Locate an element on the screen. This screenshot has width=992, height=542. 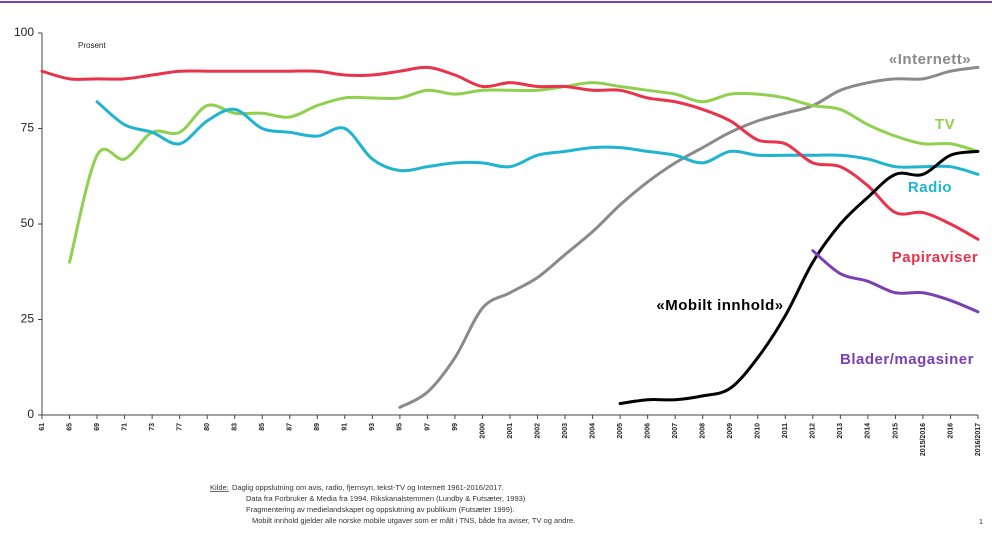
series-label: «Mobilt innhold» is located at coordinates (719, 305).